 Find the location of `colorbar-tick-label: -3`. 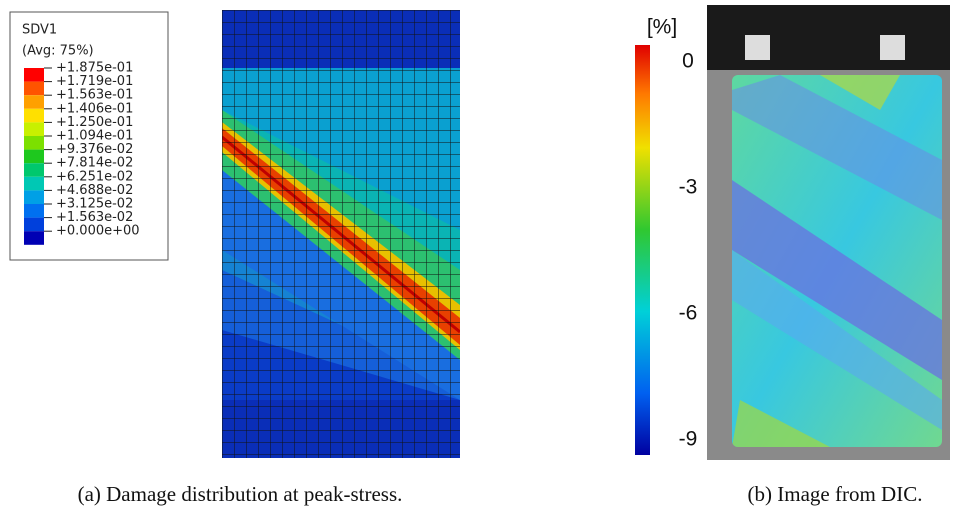

colorbar-tick-label: -3 is located at coordinates (688, 187).